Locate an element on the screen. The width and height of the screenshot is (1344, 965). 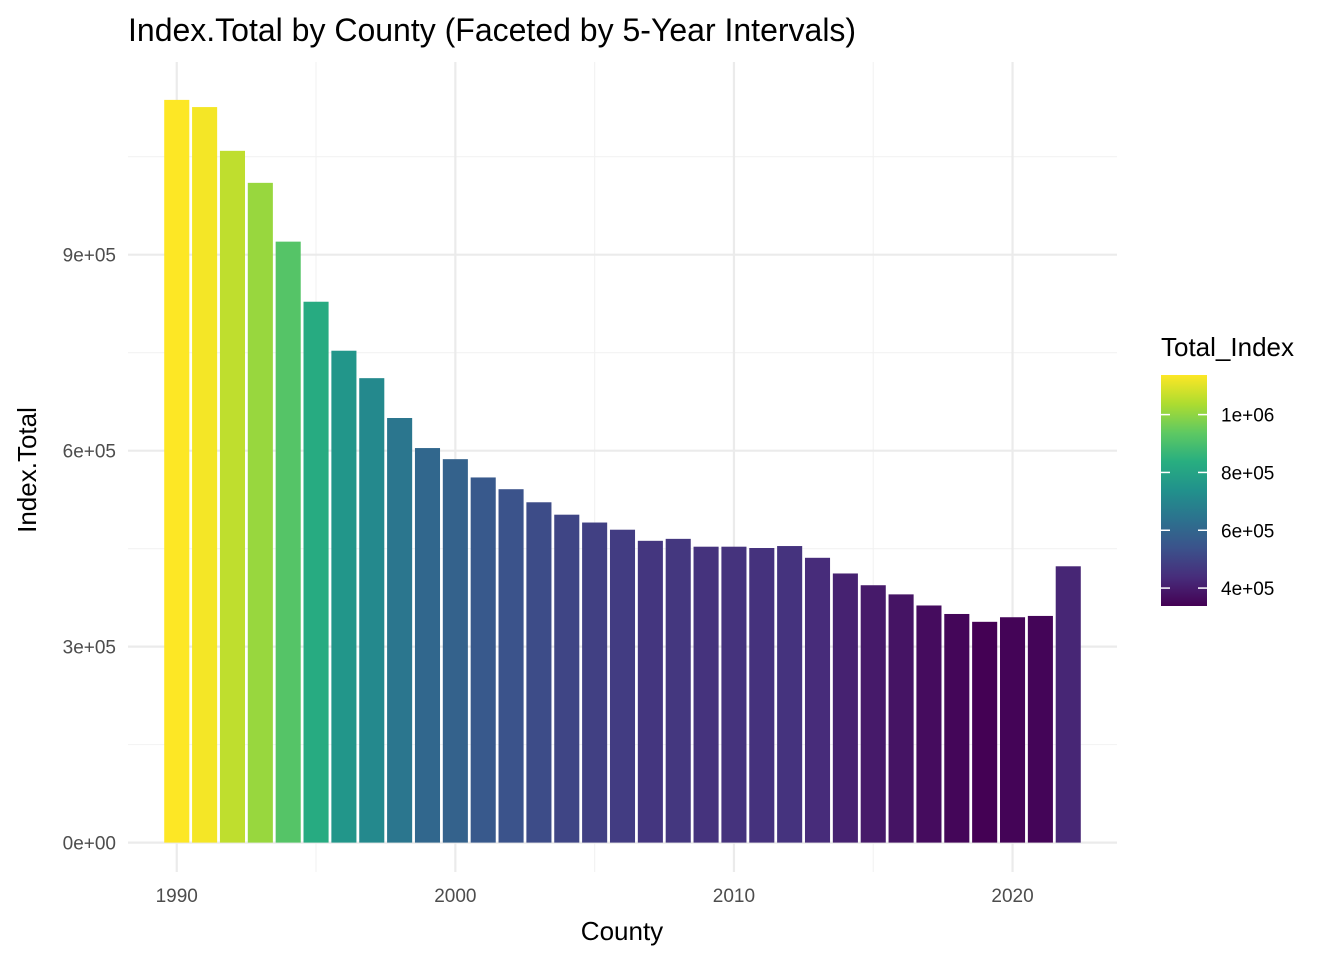
bar-2008 is located at coordinates (678, 690).